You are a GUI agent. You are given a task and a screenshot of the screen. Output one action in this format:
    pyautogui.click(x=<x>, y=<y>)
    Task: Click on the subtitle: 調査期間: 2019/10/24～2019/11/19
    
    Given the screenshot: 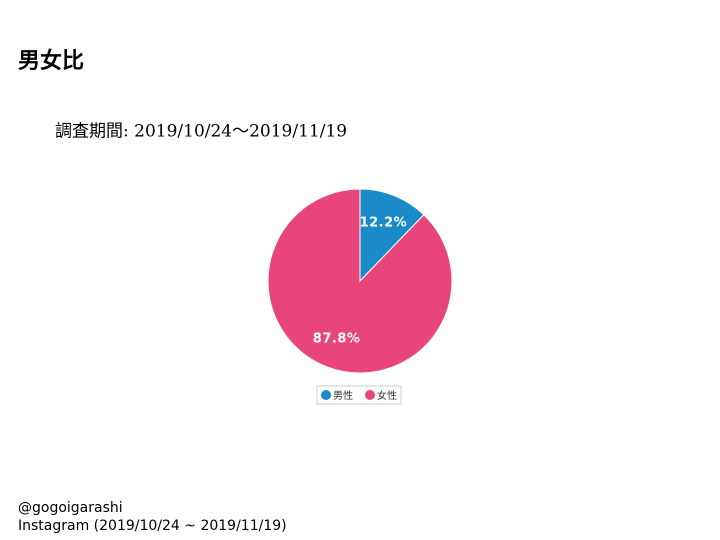 What is the action you would take?
    pyautogui.click(x=201, y=132)
    